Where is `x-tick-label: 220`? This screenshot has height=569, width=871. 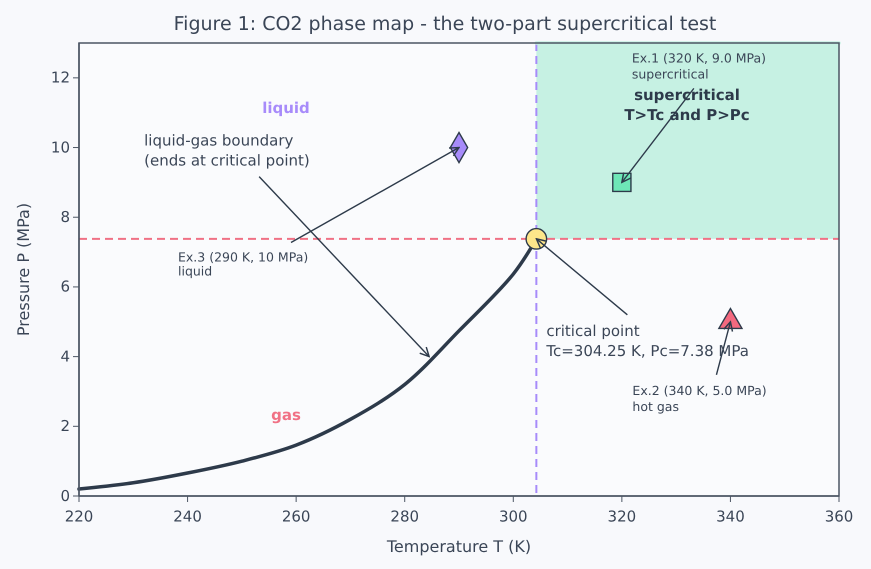
x-tick-label: 220 is located at coordinates (79, 517).